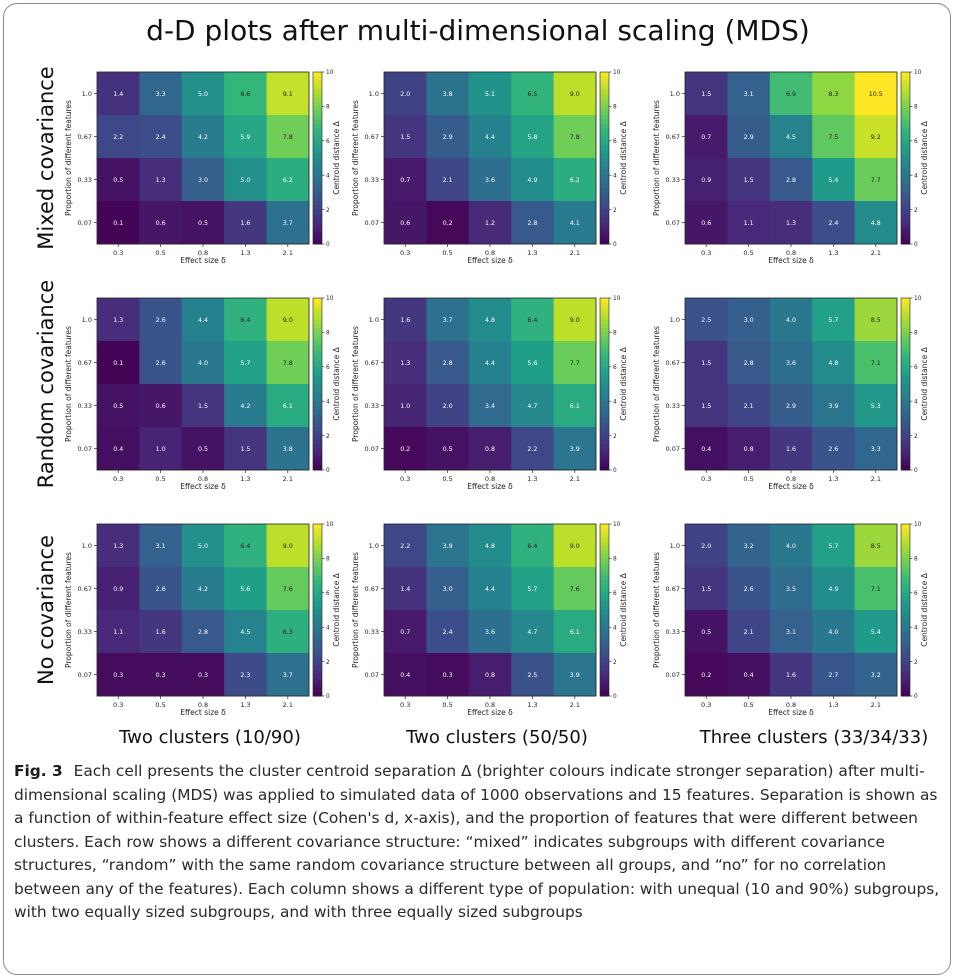 The image size is (956, 979). I want to click on cell-value-label: 1.4, so click(118, 94).